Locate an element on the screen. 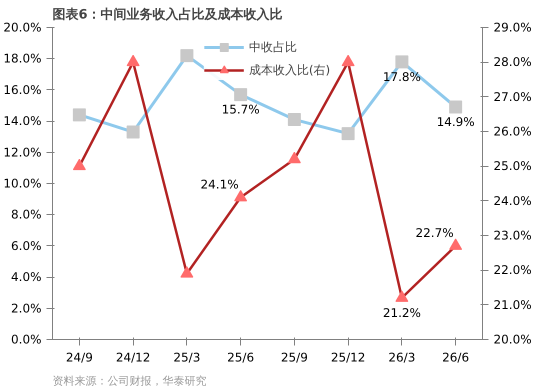 Image resolution: width=534 pixels, height=392 pixels. y2-tick-label: 23.0% is located at coordinates (513, 235).